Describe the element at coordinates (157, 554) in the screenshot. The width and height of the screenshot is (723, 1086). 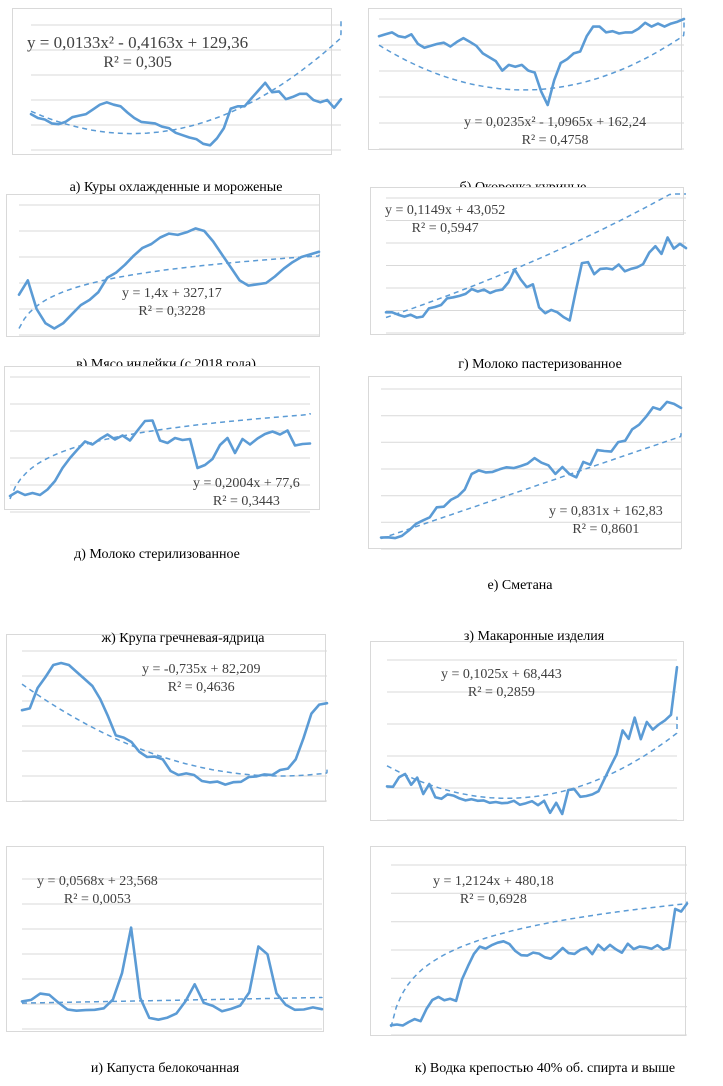
I see `chart-caption-e: д) Молоко стерилизованное` at that location.